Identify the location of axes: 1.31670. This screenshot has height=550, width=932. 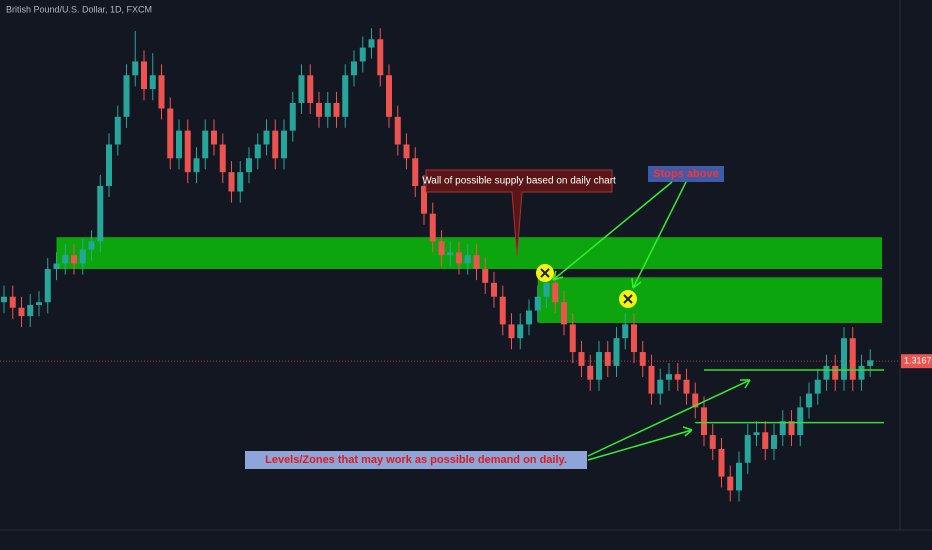
(916, 361).